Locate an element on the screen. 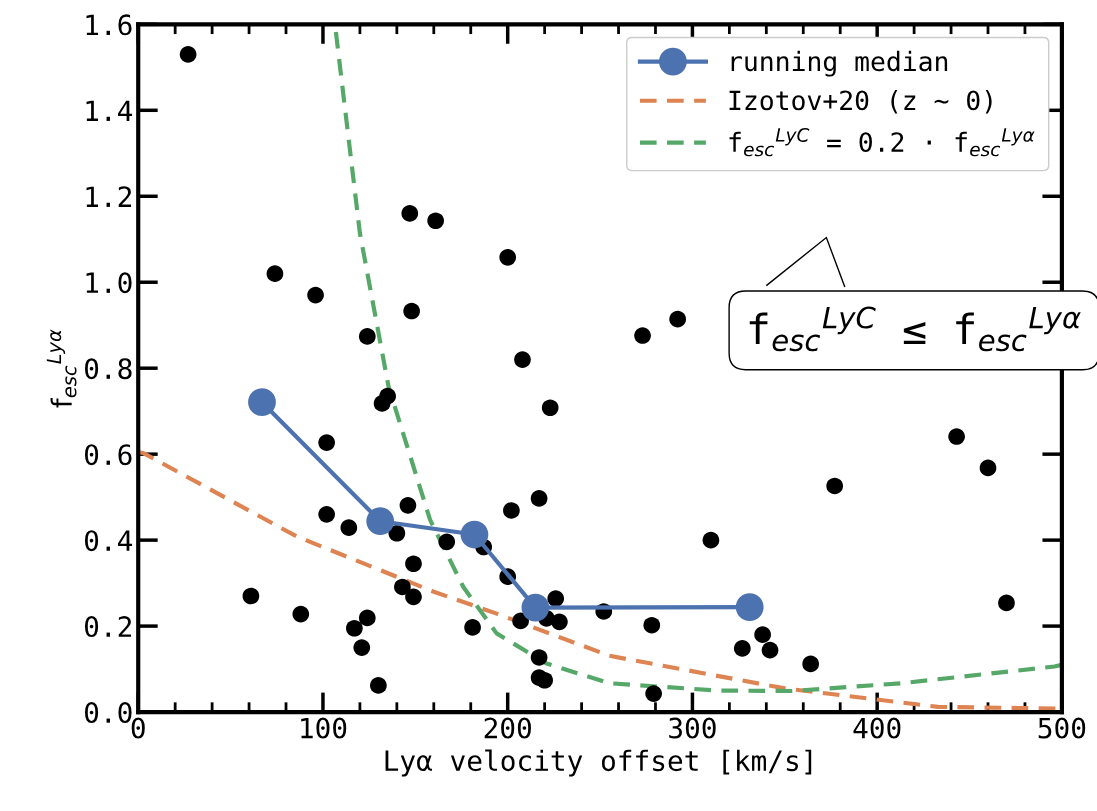 The width and height of the screenshot is (1097, 811). x-tick-label: 0 is located at coordinates (138, 728).